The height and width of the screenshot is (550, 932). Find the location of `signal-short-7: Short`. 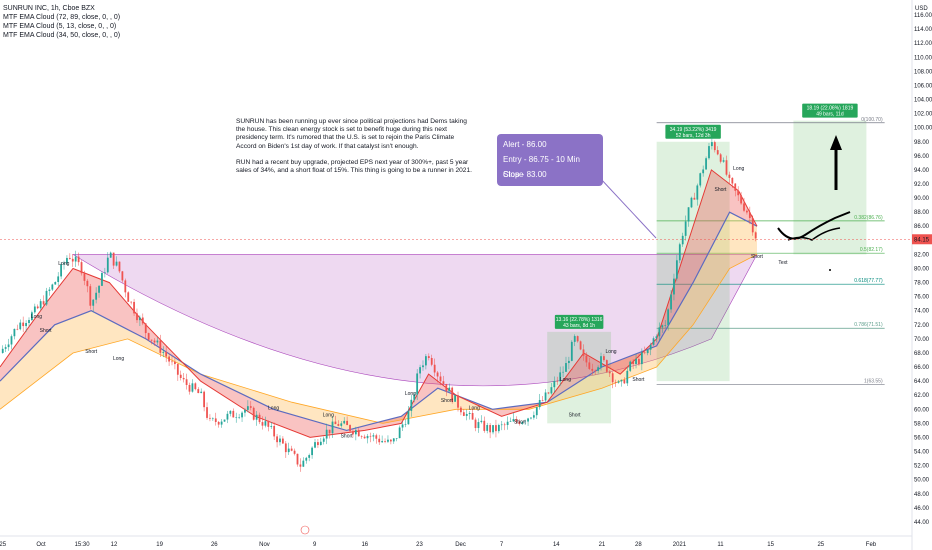

signal-short-7: Short is located at coordinates (347, 436).